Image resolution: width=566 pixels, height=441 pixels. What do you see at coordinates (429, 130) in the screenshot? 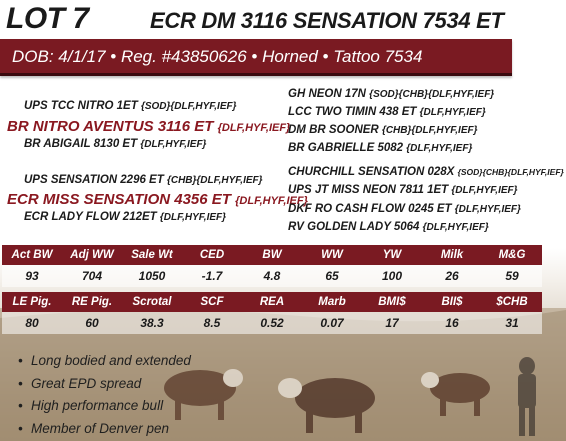
I see `sd-sire-suffix: {CHB}{DLF,HYF,IEF}` at bounding box center [429, 130].